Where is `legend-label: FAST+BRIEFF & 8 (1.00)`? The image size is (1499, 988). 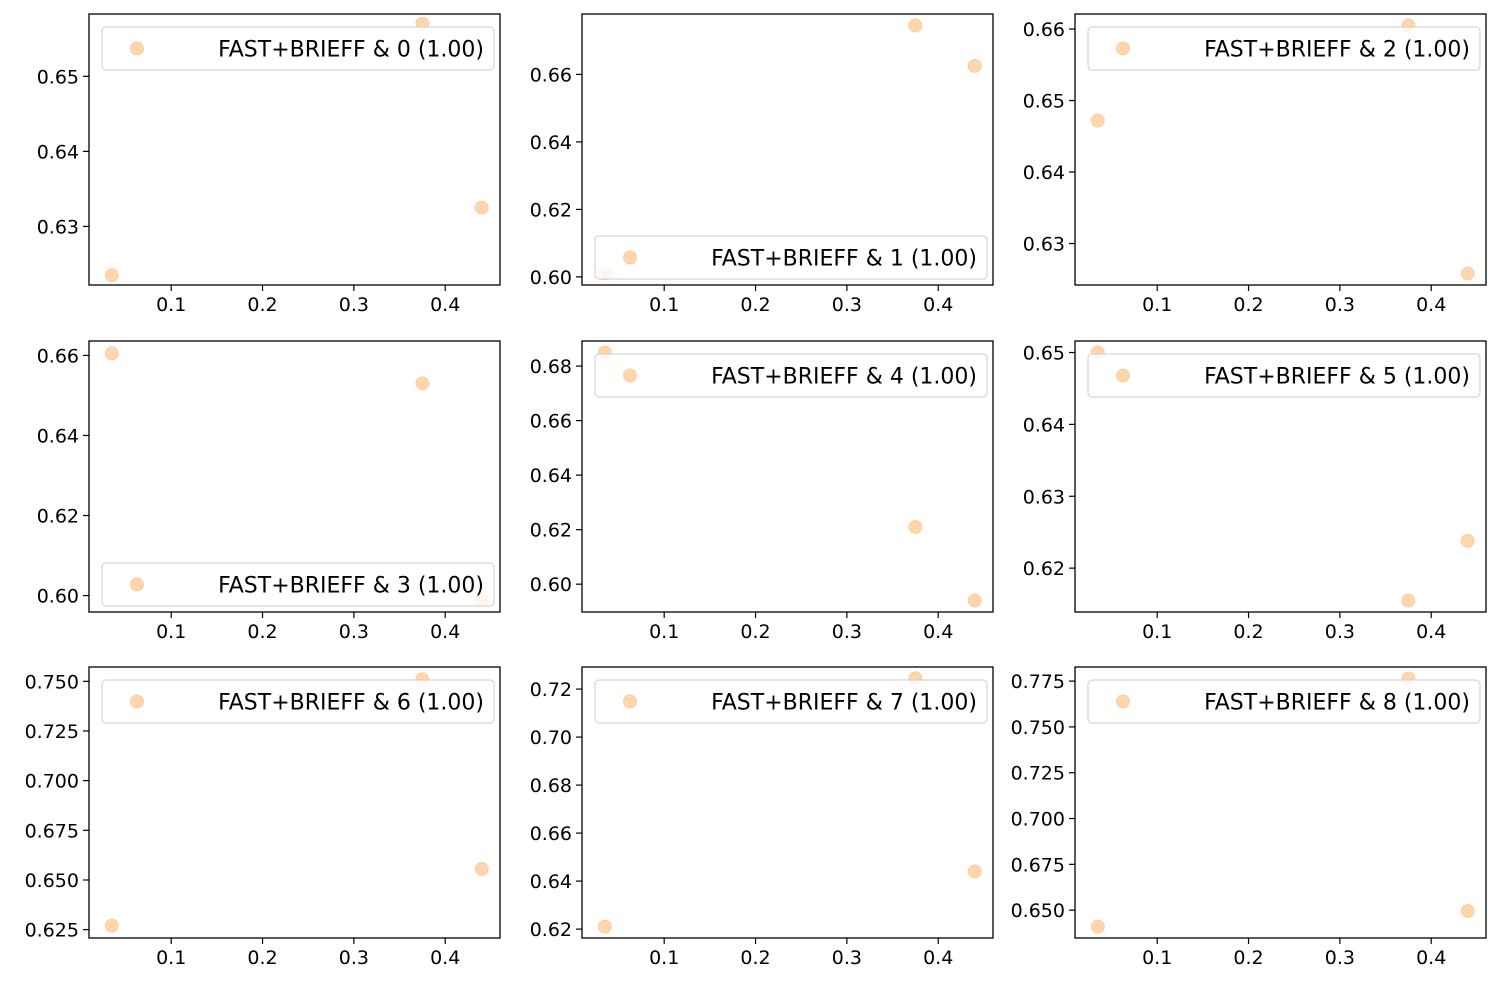
legend-label: FAST+BRIEFF & 8 (1.00) is located at coordinates (1337, 703).